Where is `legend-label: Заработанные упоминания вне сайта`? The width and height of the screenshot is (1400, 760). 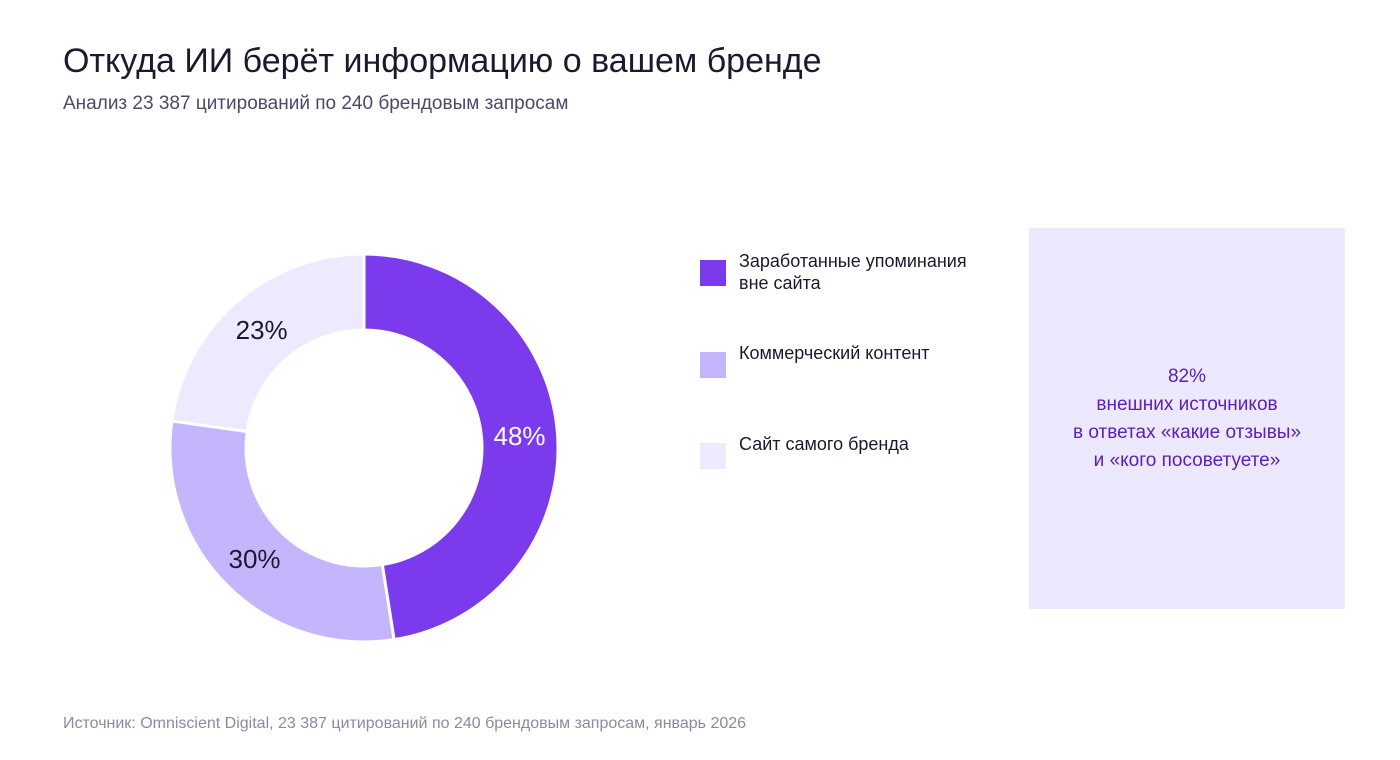
legend-label: Заработанные упоминания вне сайта is located at coordinates (874, 272).